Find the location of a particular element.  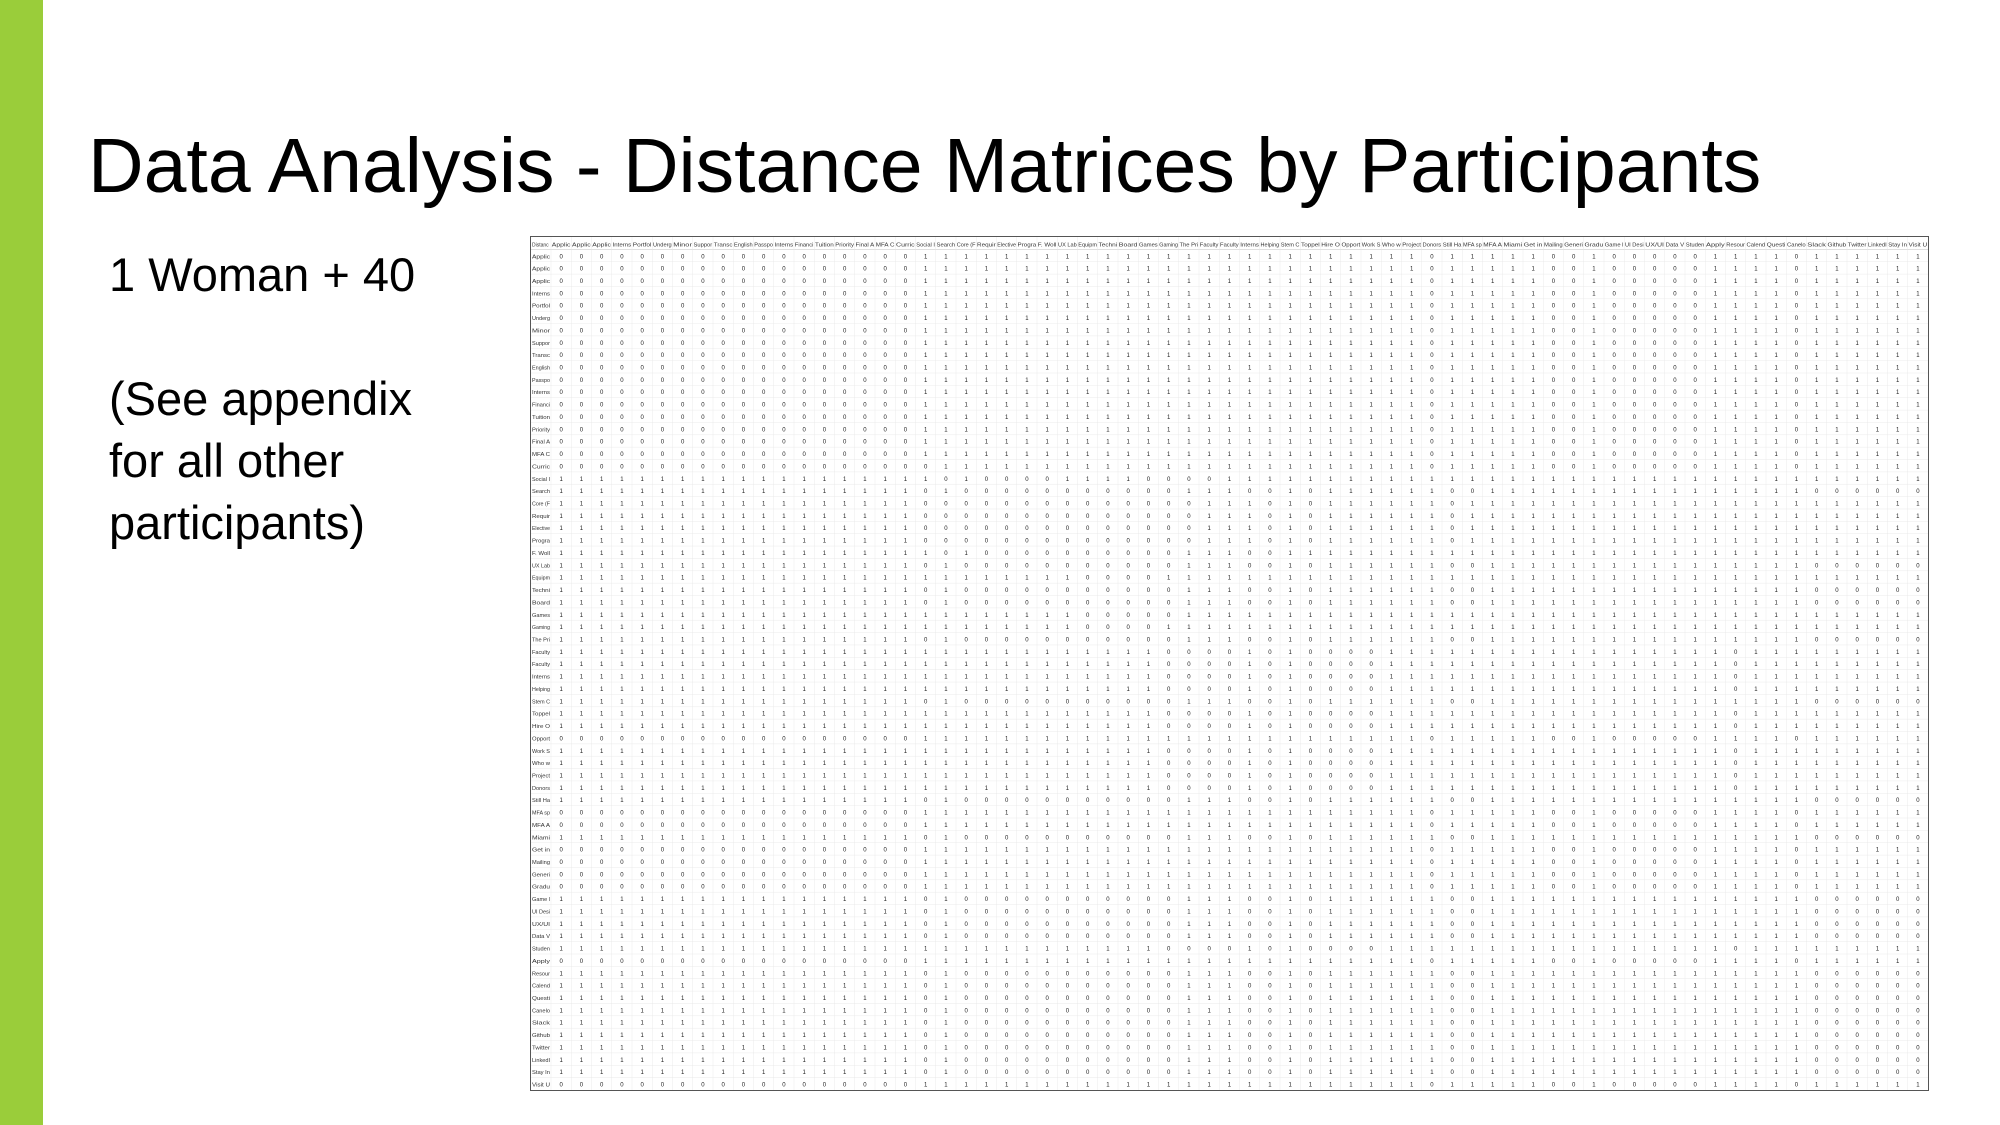

row-header: Applic is located at coordinates (541, 282).